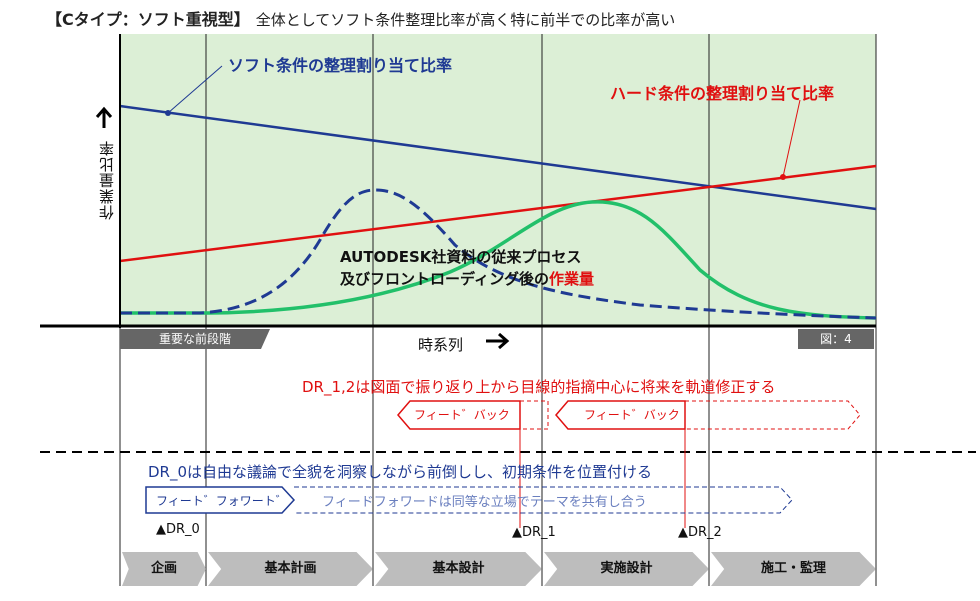 This screenshot has width=980, height=601. Describe the element at coordinates (195, 89) in the screenshot. I see `soft-ratio-leader` at that location.